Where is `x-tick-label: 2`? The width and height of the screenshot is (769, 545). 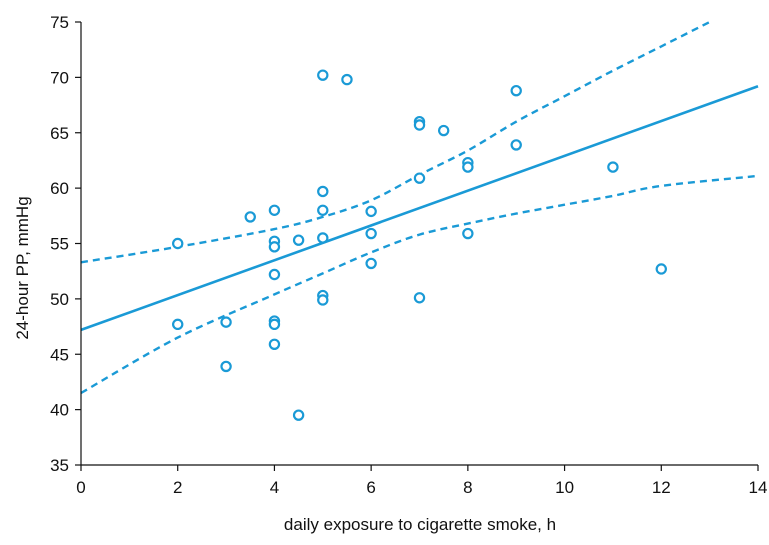 x-tick-label: 2 is located at coordinates (177, 487).